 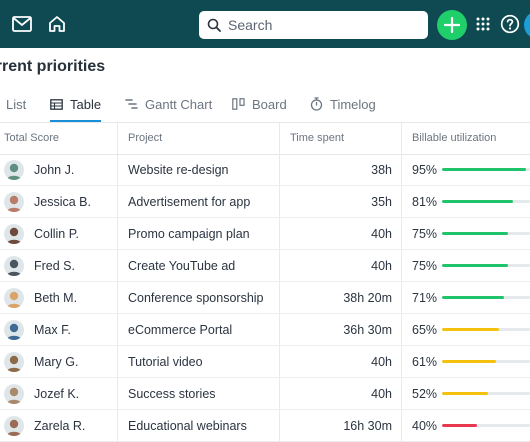 What do you see at coordinates (178, 169) in the screenshot?
I see `project-name: Website re-design` at bounding box center [178, 169].